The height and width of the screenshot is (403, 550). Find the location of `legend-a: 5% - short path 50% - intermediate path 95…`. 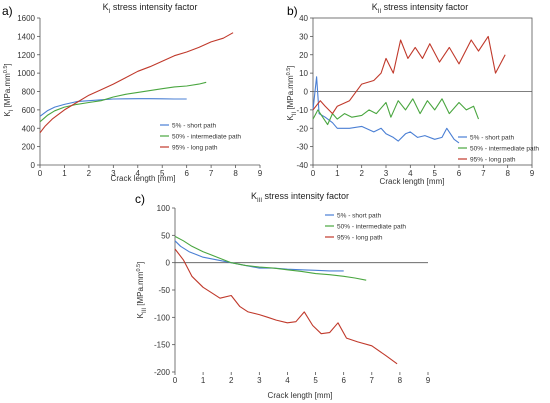

legend-a: 5% - short path 50% - intermediate path 95… is located at coordinates (200, 136).